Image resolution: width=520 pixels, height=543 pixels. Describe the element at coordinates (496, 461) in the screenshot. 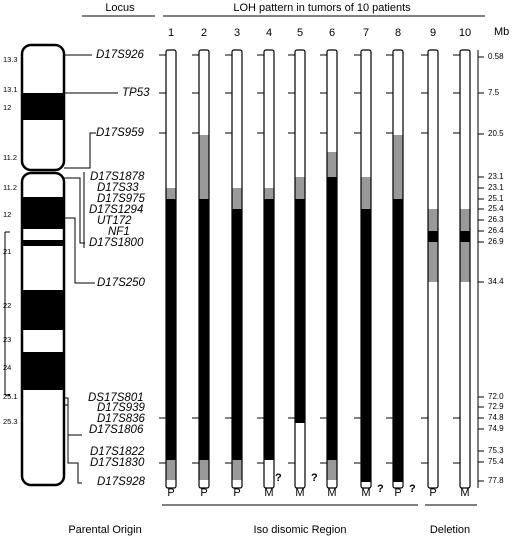

I see `mb-value: 75.4` at that location.